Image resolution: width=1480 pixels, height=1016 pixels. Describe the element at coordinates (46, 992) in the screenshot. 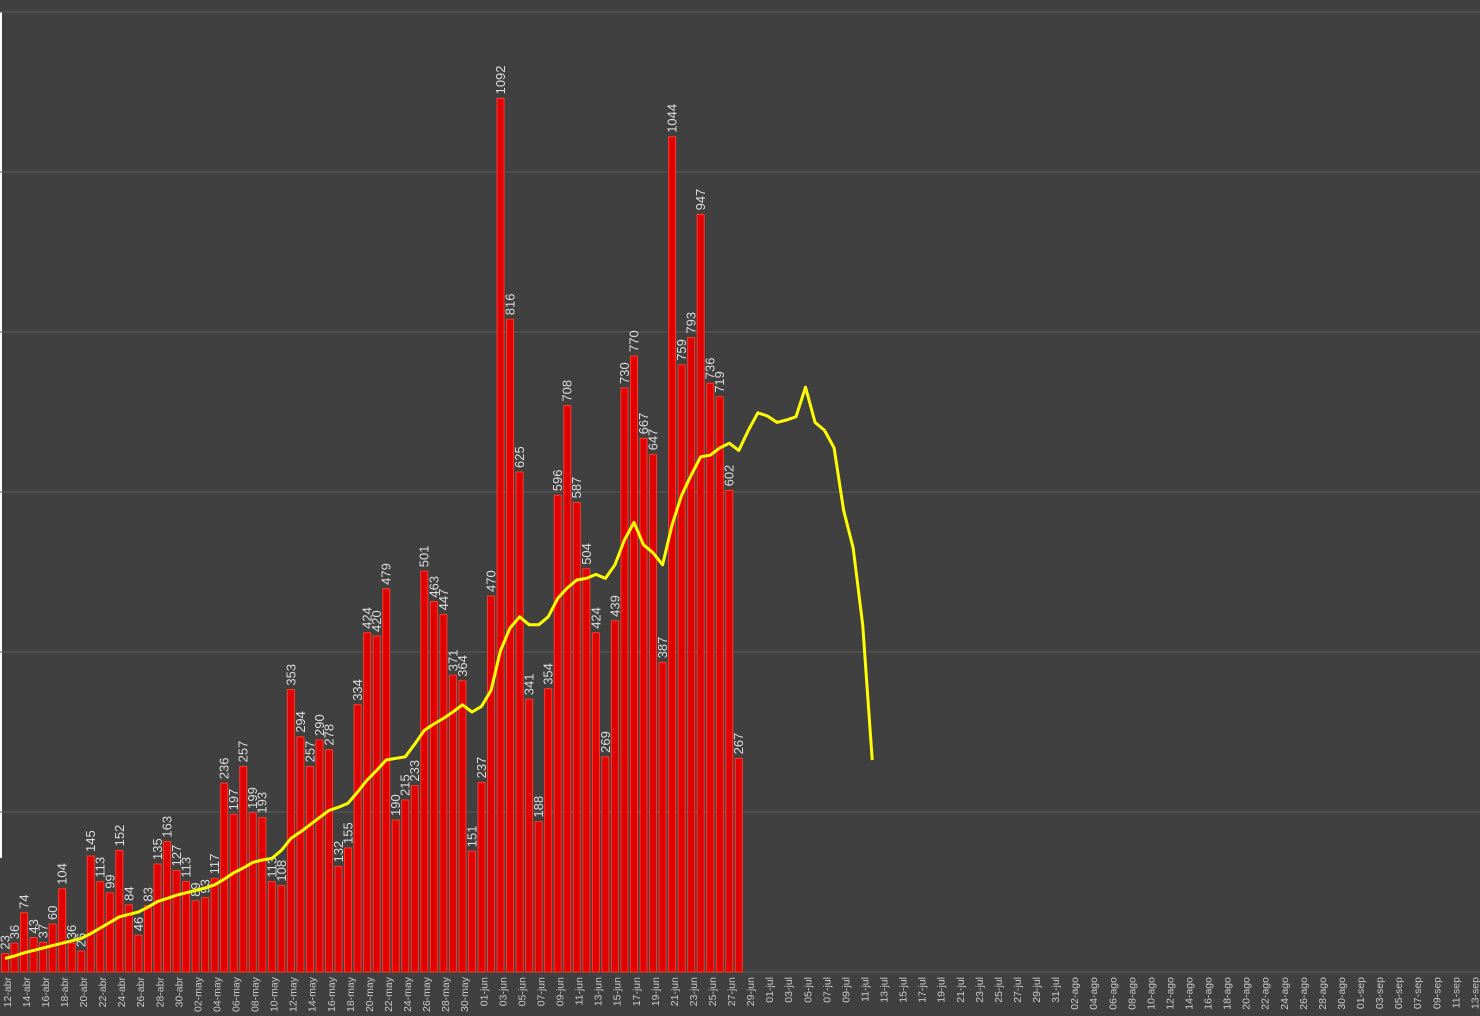

I see `x-tick-label: 16-abr` at that location.